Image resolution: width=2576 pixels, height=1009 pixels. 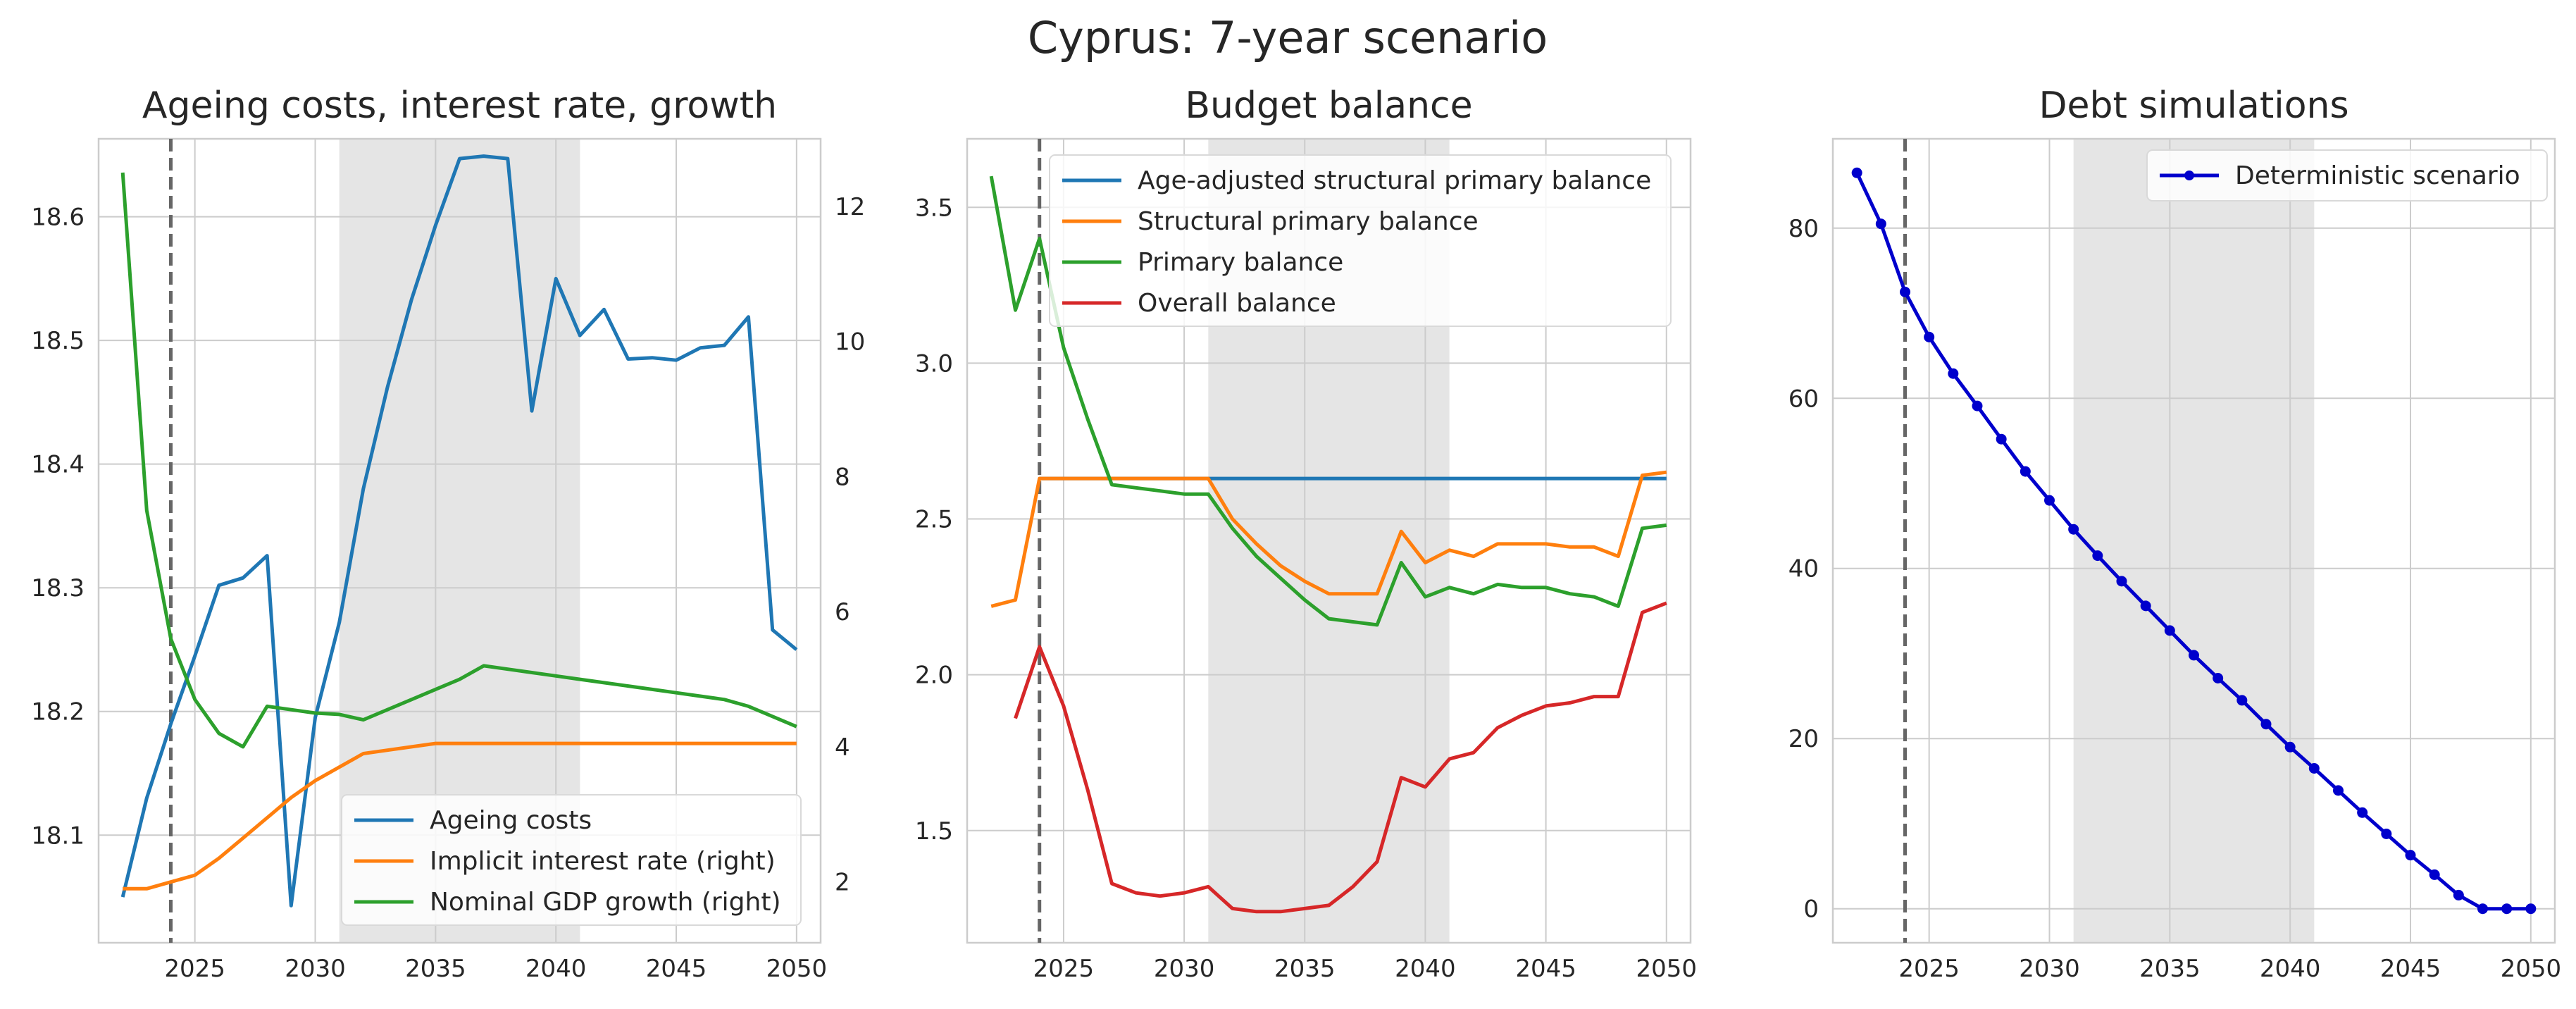 What do you see at coordinates (1803, 739) in the screenshot?
I see `y-tick-label: 20` at bounding box center [1803, 739].